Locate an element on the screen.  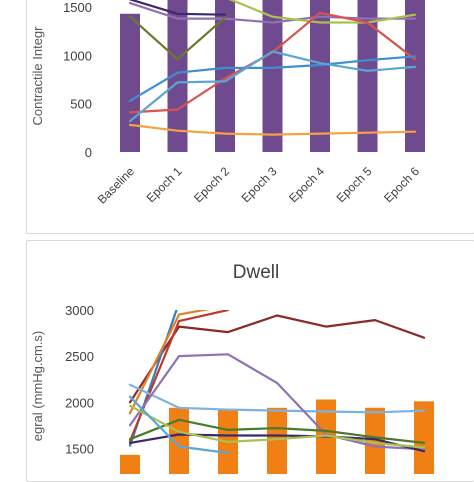
x-tick-label: Epoch 6 is located at coordinates (401, 184).